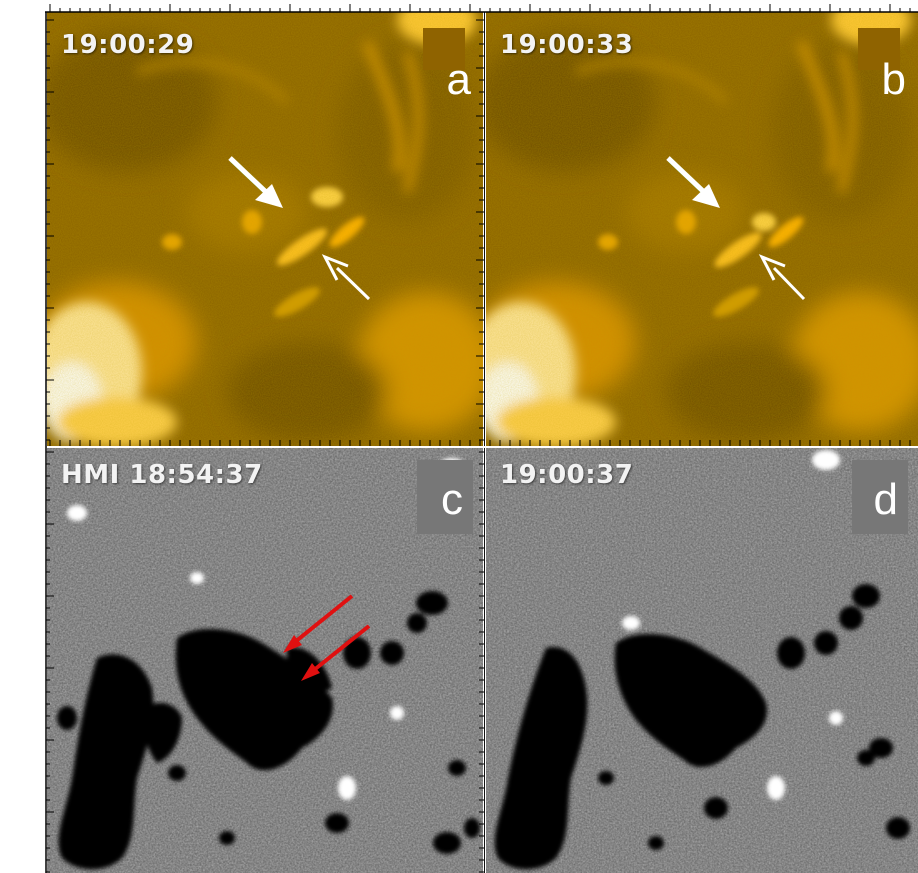 This screenshot has height=873, width=918. Describe the element at coordinates (299, 228) in the screenshot. I see `arrow-group-a` at that location.